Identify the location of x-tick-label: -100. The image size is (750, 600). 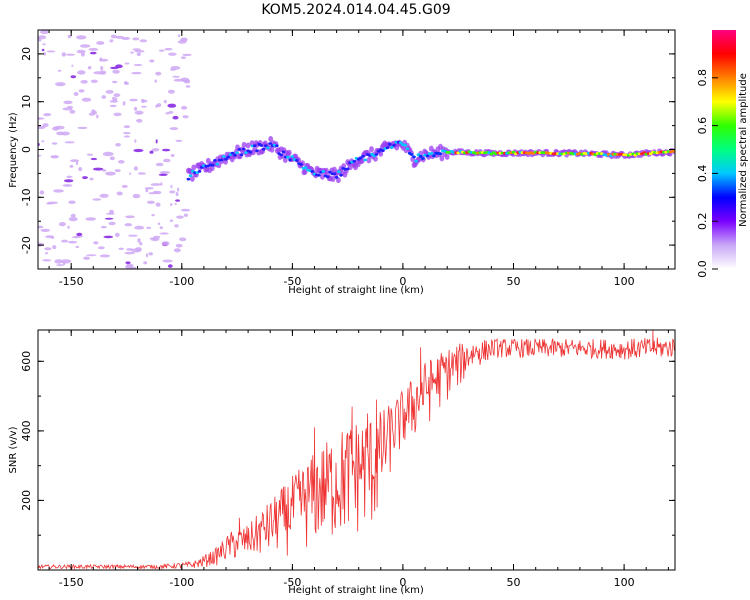
(181, 582).